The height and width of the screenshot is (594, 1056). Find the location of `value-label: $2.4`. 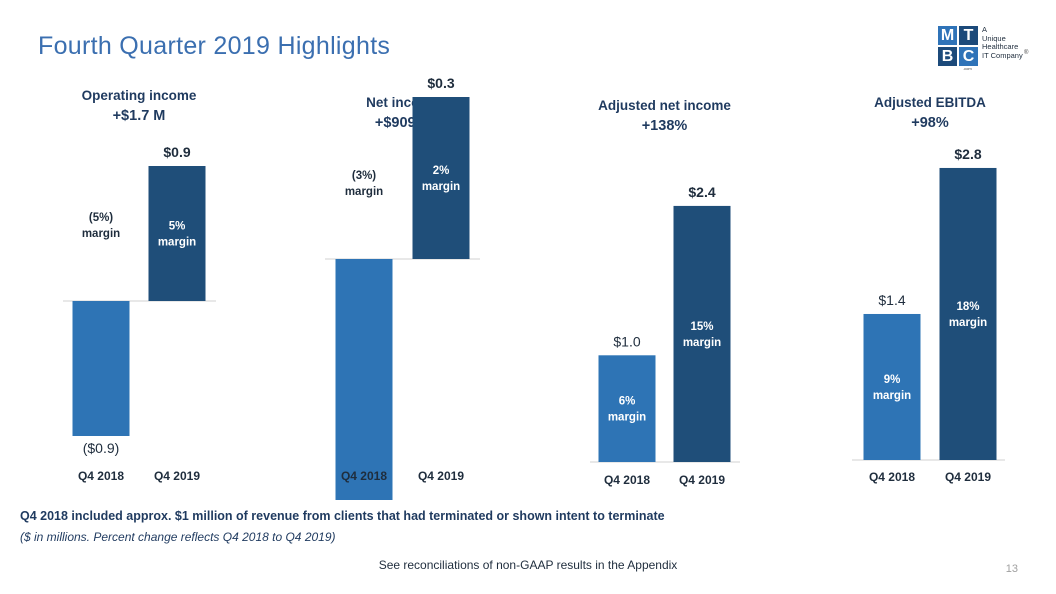

value-label: $2.4 is located at coordinates (701, 192).